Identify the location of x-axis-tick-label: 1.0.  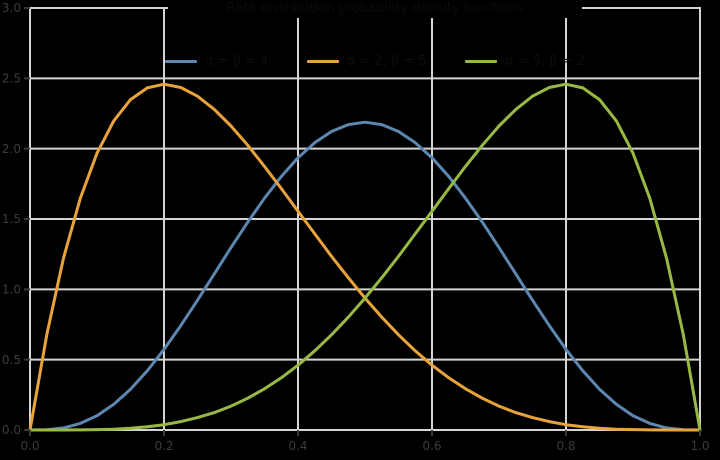
(699, 446).